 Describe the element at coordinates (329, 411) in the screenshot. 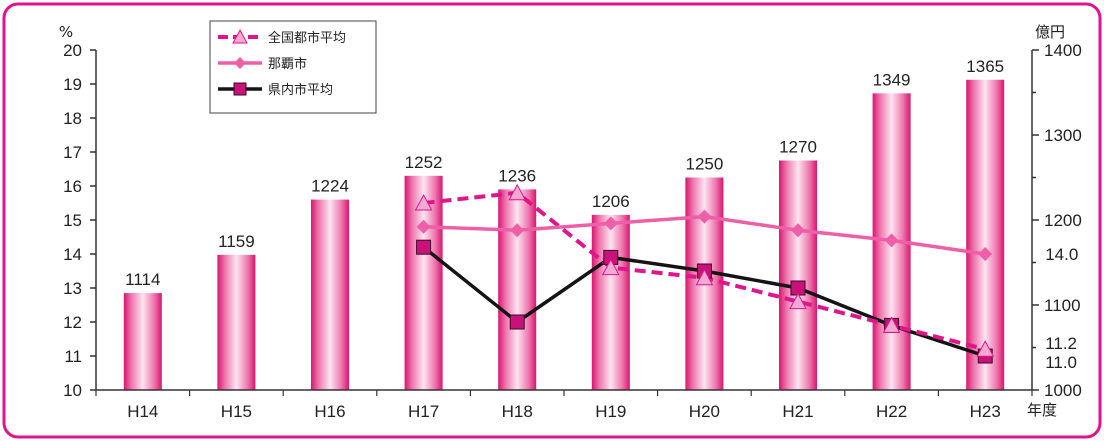

I see `x-tick-label: H16` at that location.